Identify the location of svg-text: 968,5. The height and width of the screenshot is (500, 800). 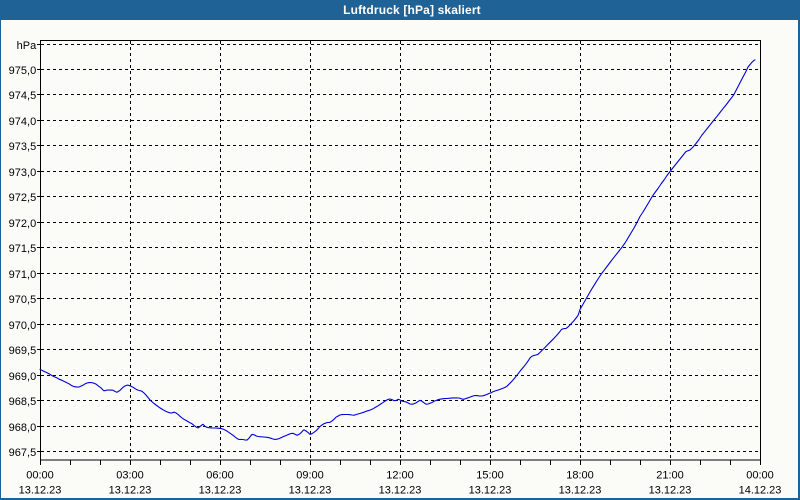
(23, 402).